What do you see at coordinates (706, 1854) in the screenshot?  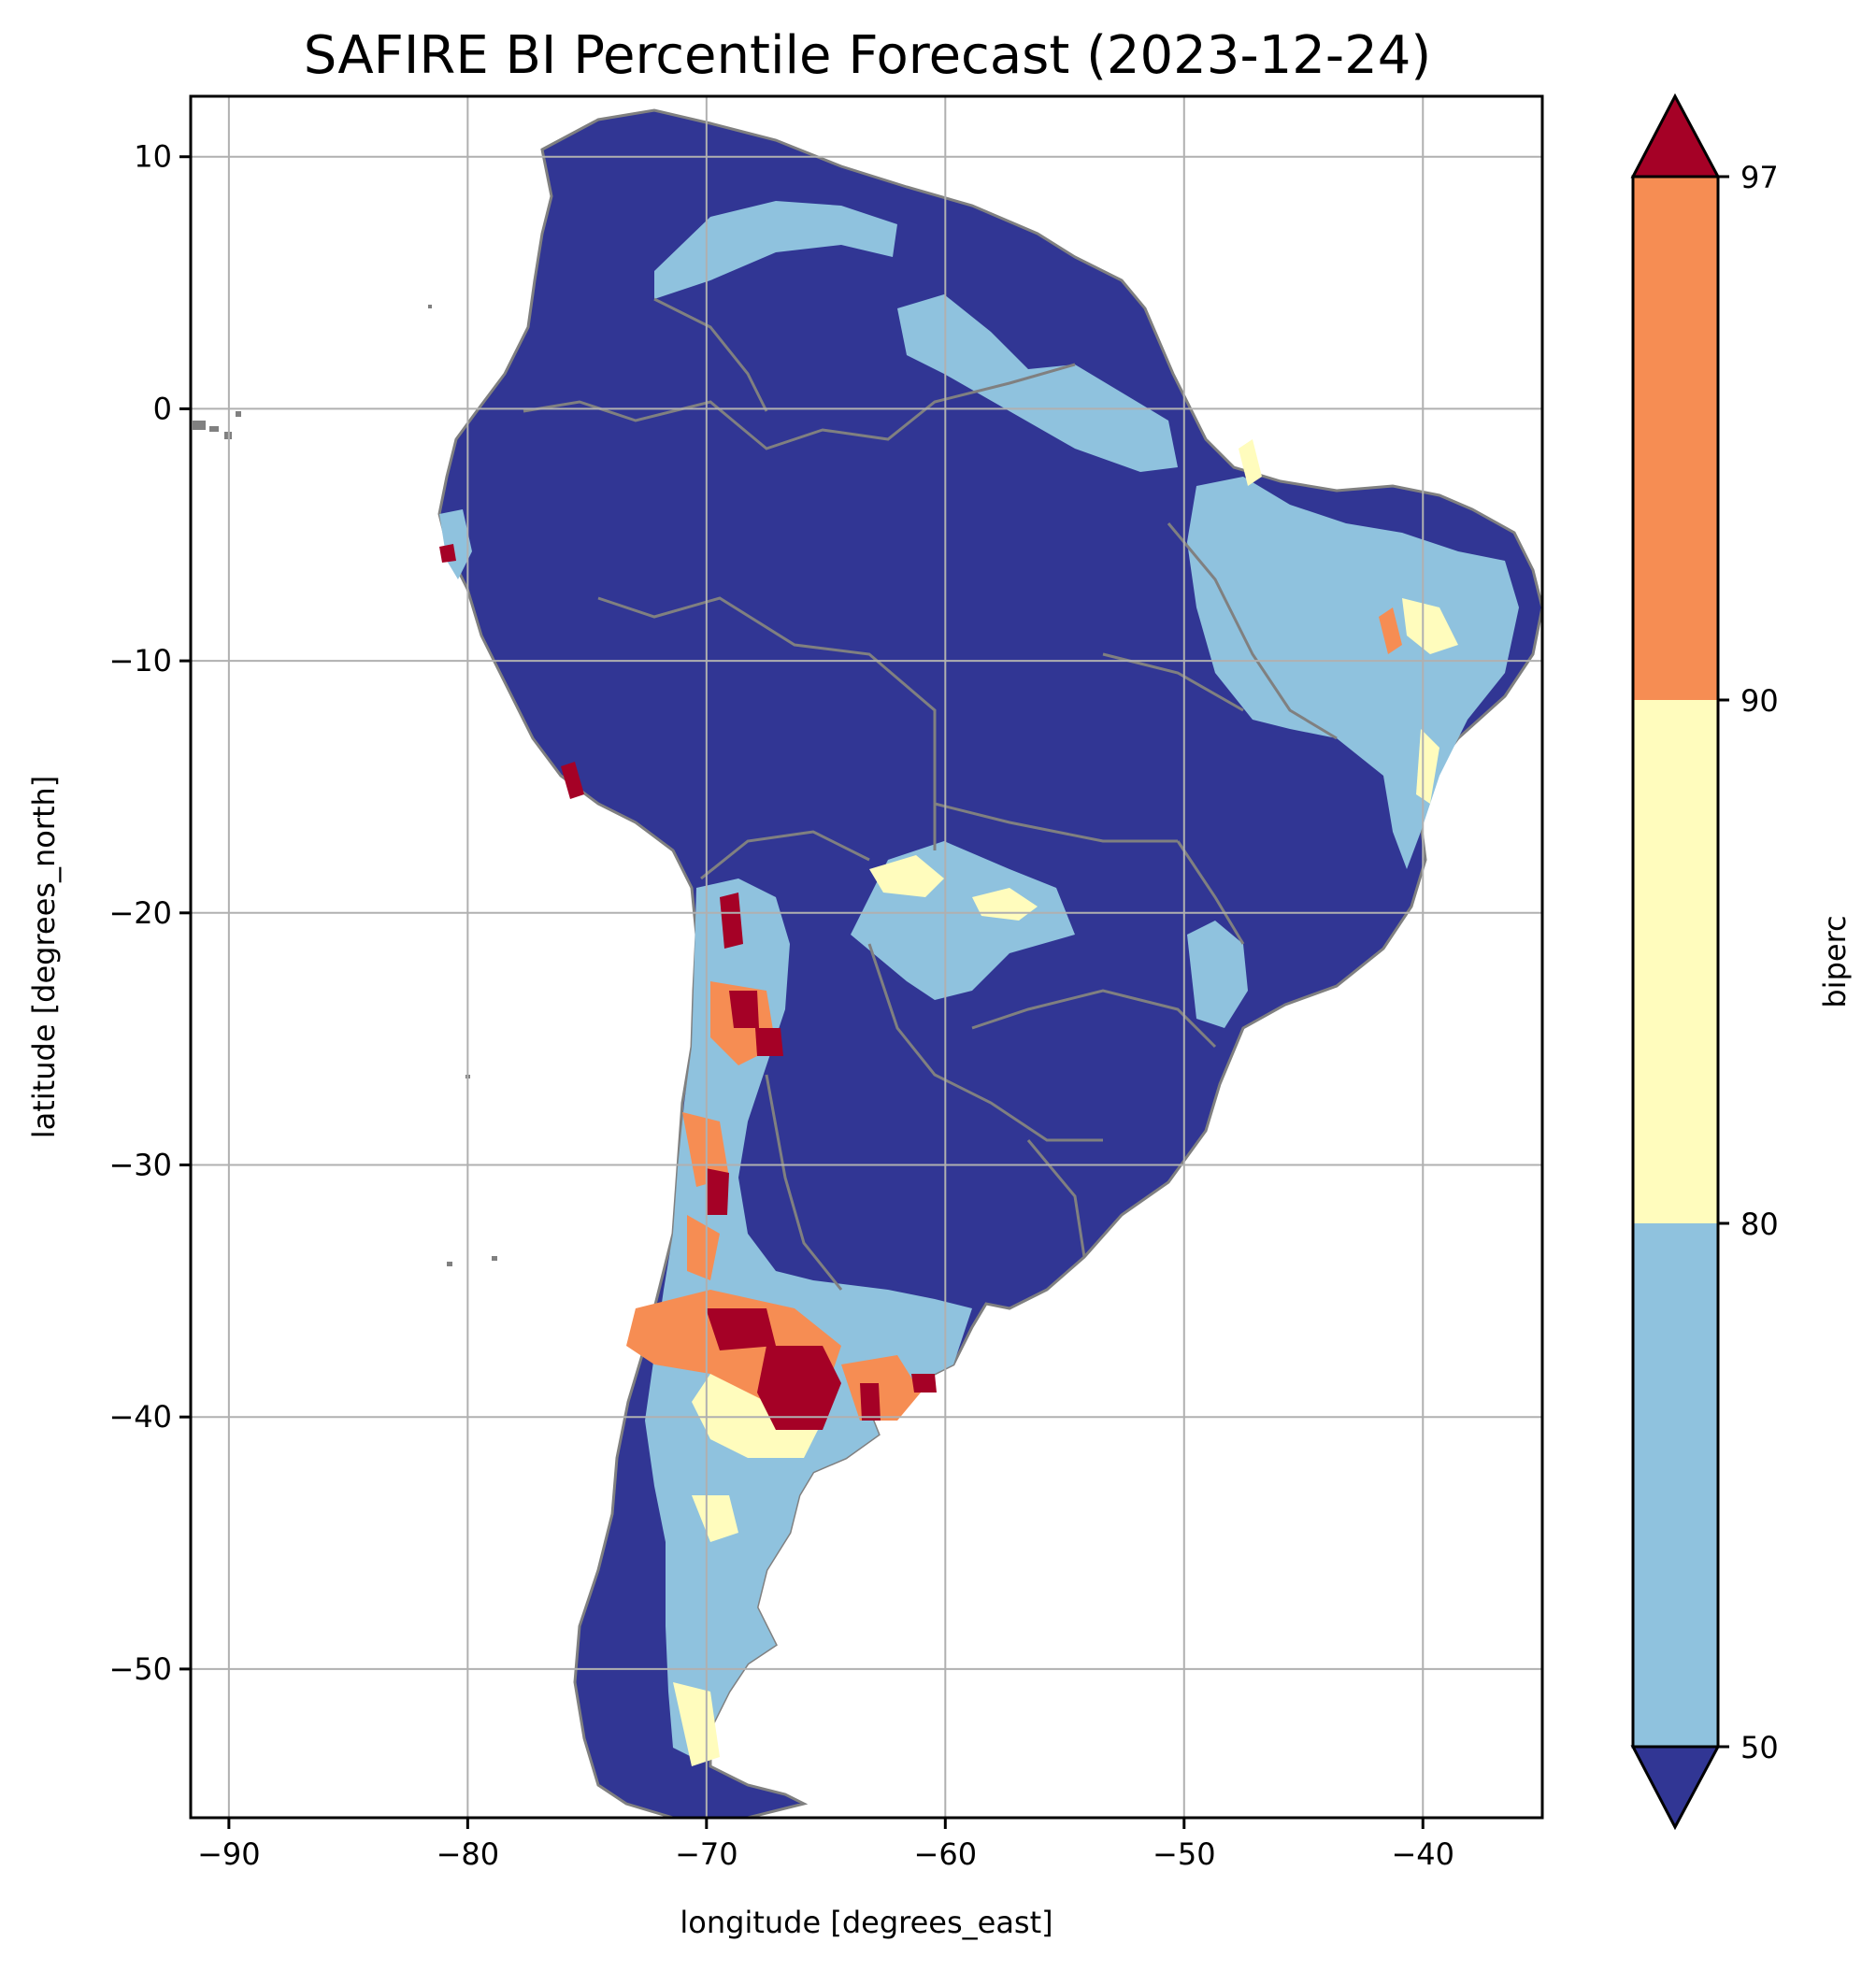 I see `x-tick-label: −70` at bounding box center [706, 1854].